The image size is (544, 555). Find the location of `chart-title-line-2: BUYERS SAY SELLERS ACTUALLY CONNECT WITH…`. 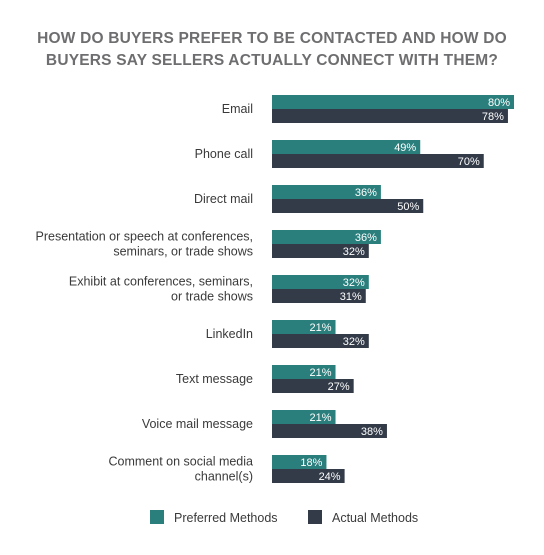

chart-title-line-2: BUYERS SAY SELLERS ACTUALLY CONNECT WITH… is located at coordinates (272, 60).